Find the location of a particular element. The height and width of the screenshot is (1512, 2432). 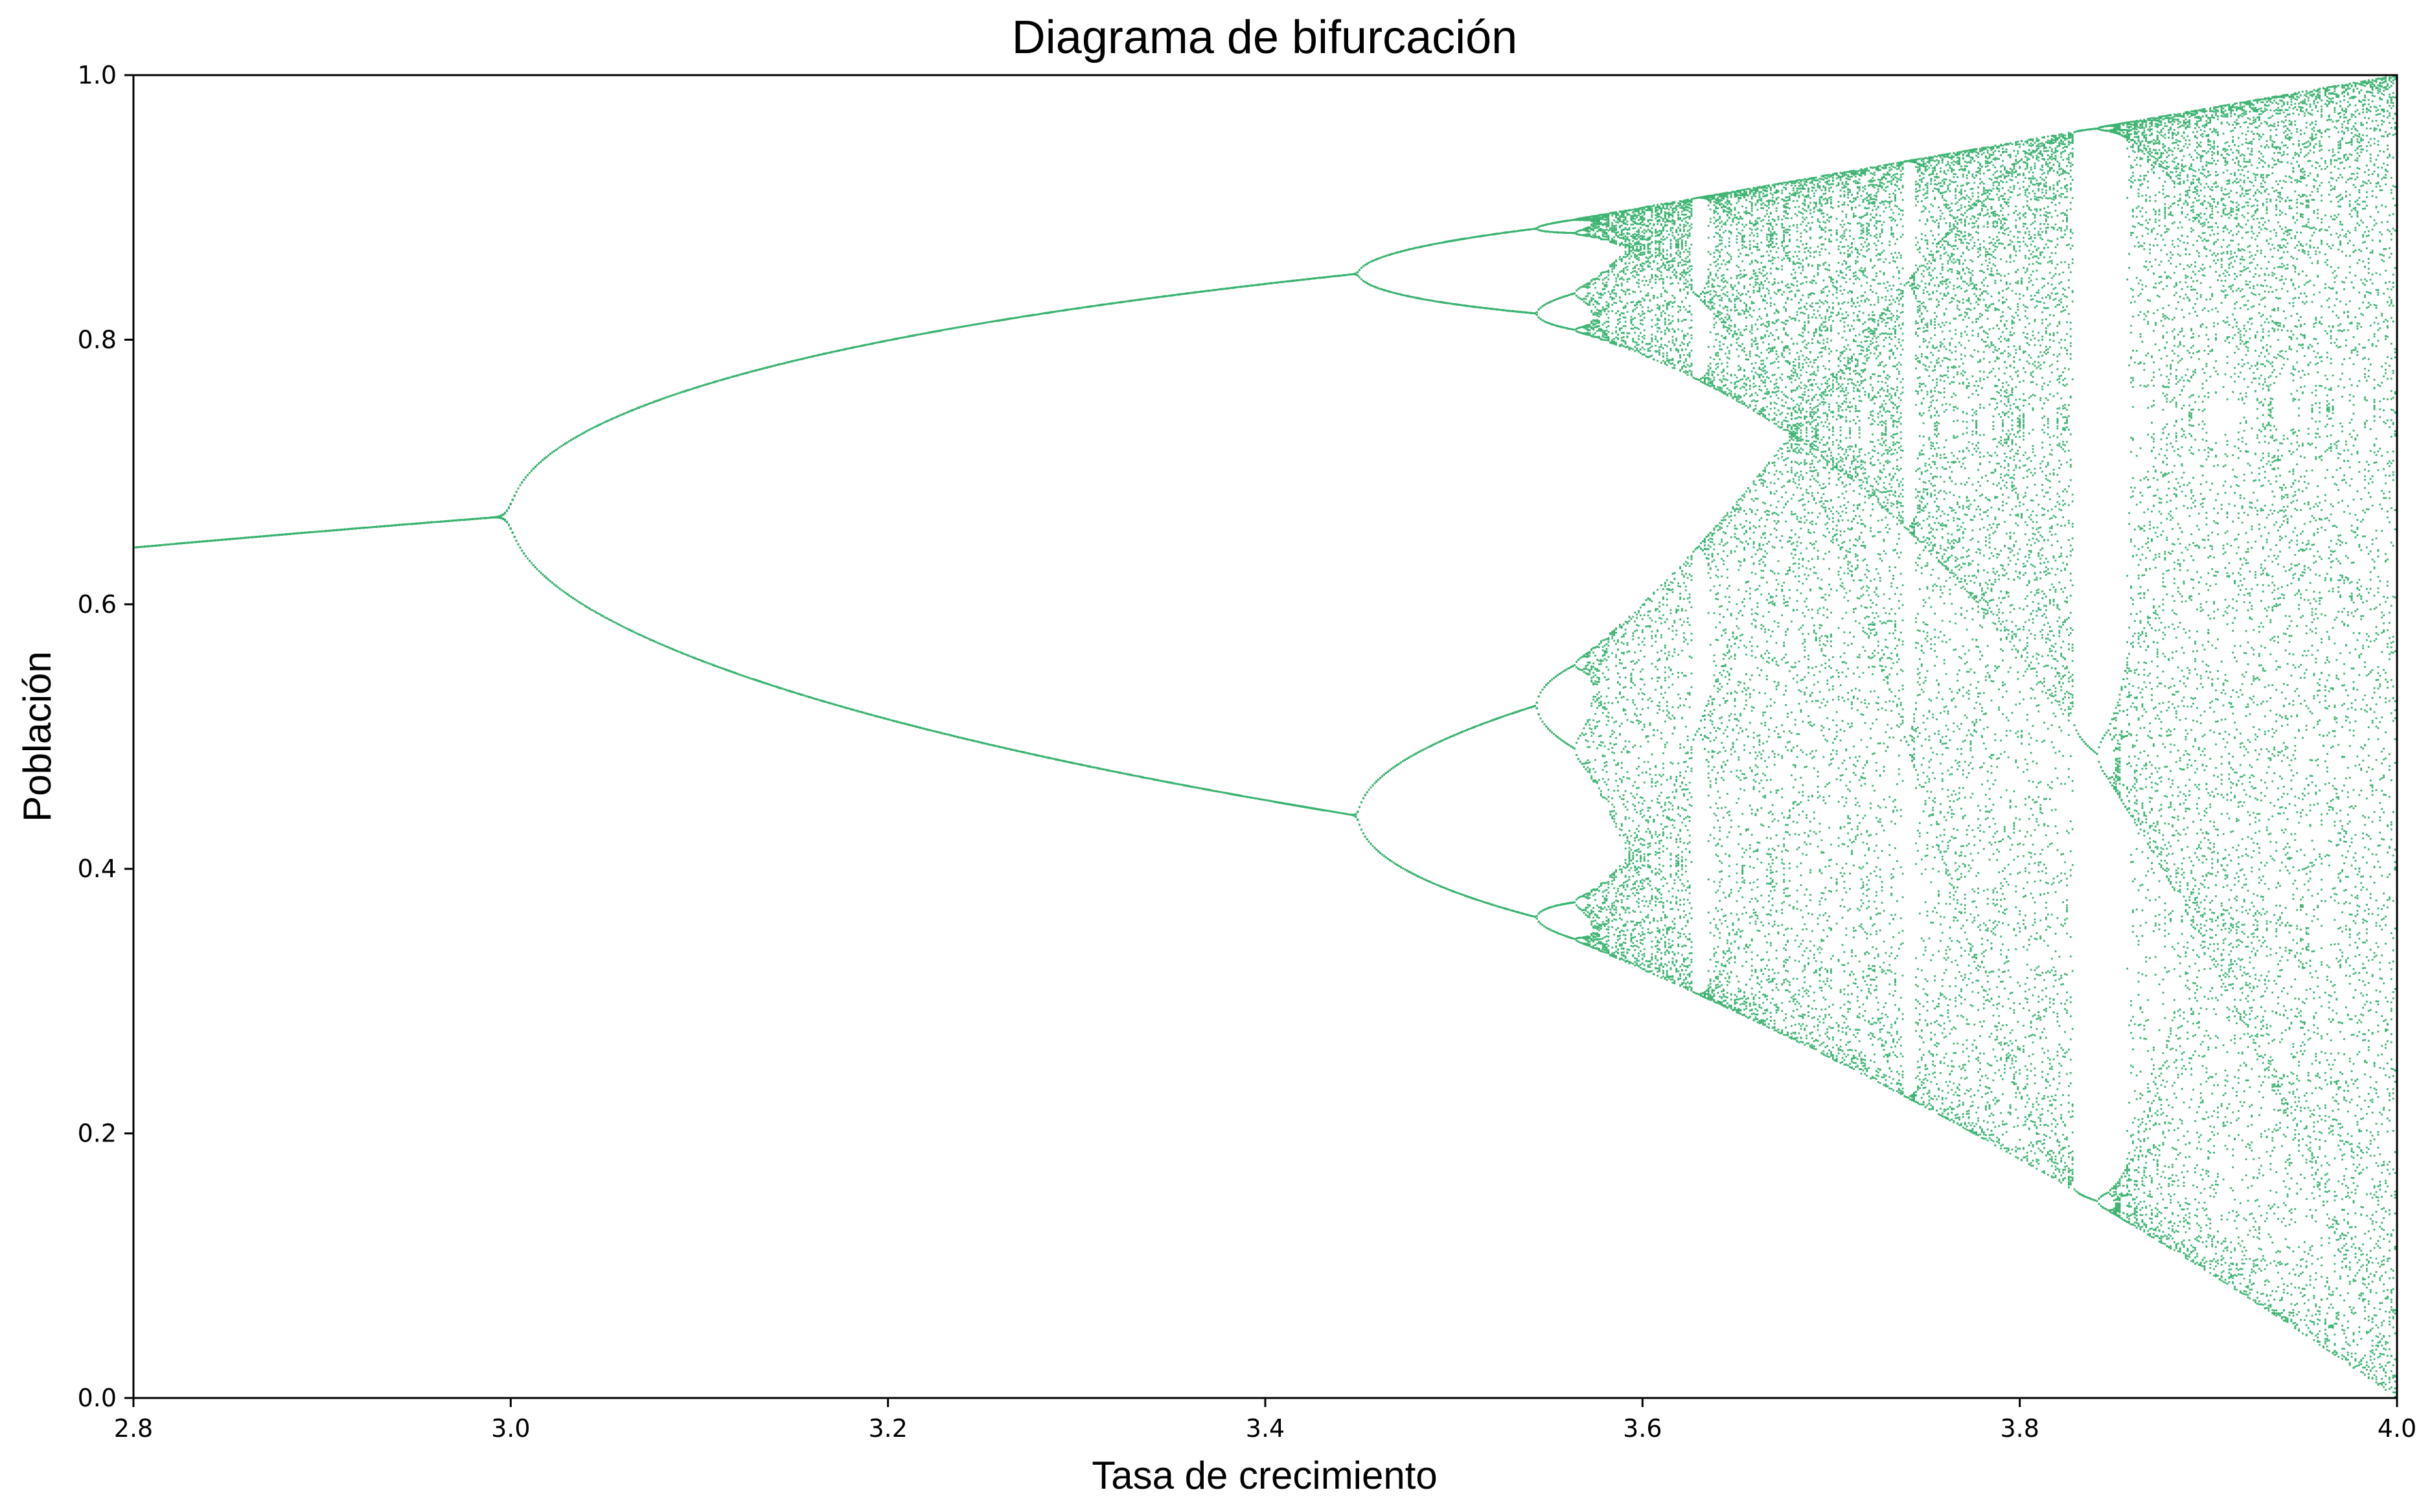

x-tick-label: 3.2 is located at coordinates (887, 1428).